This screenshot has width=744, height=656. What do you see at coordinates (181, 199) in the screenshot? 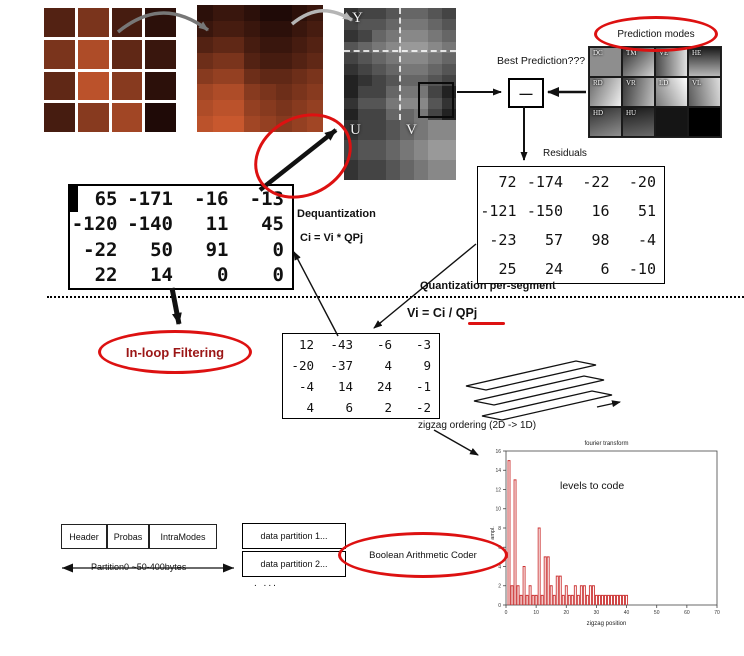
I see `matrix-row: 65 -171 -16 -13` at bounding box center [181, 199].